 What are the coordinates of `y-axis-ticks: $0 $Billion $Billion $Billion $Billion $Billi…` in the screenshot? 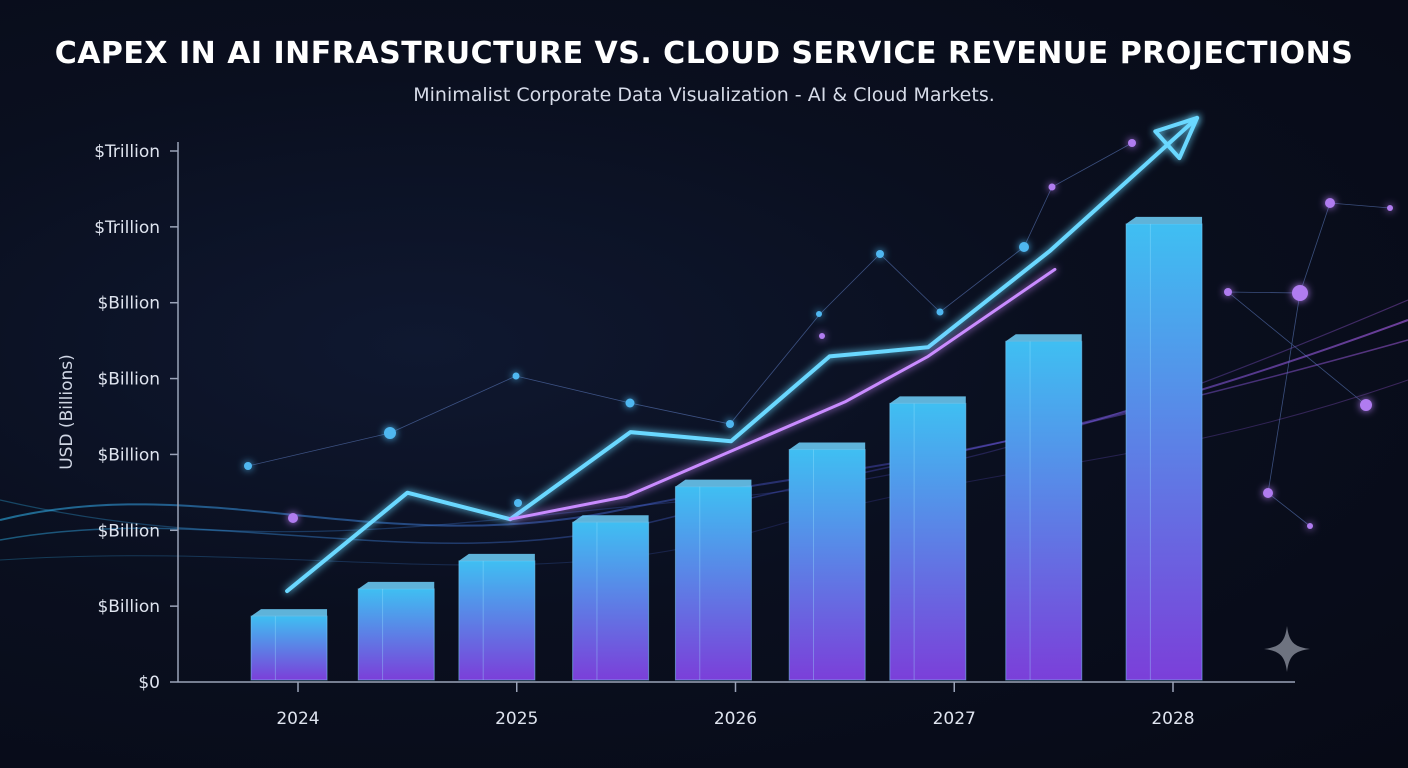 It's located at (136, 417).